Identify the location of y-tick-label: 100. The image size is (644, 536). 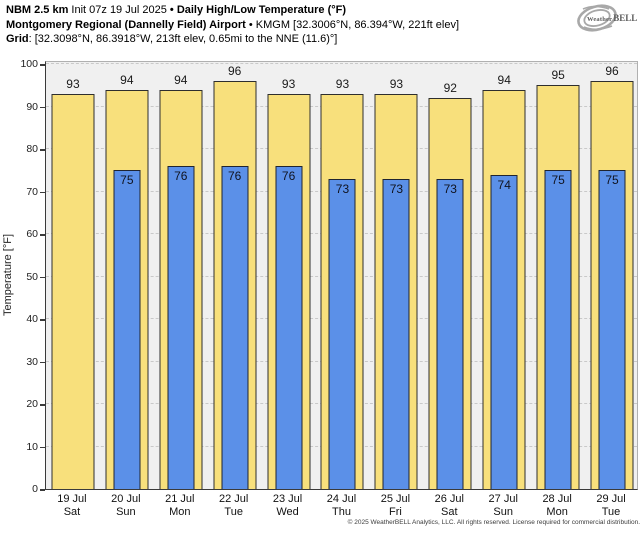
(29, 64).